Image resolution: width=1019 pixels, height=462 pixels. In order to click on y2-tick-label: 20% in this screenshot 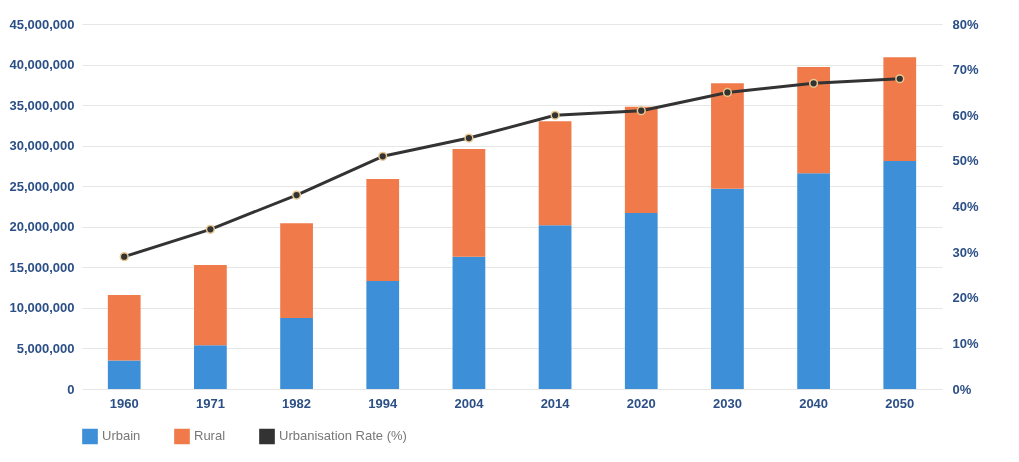, I will do `click(965, 298)`.